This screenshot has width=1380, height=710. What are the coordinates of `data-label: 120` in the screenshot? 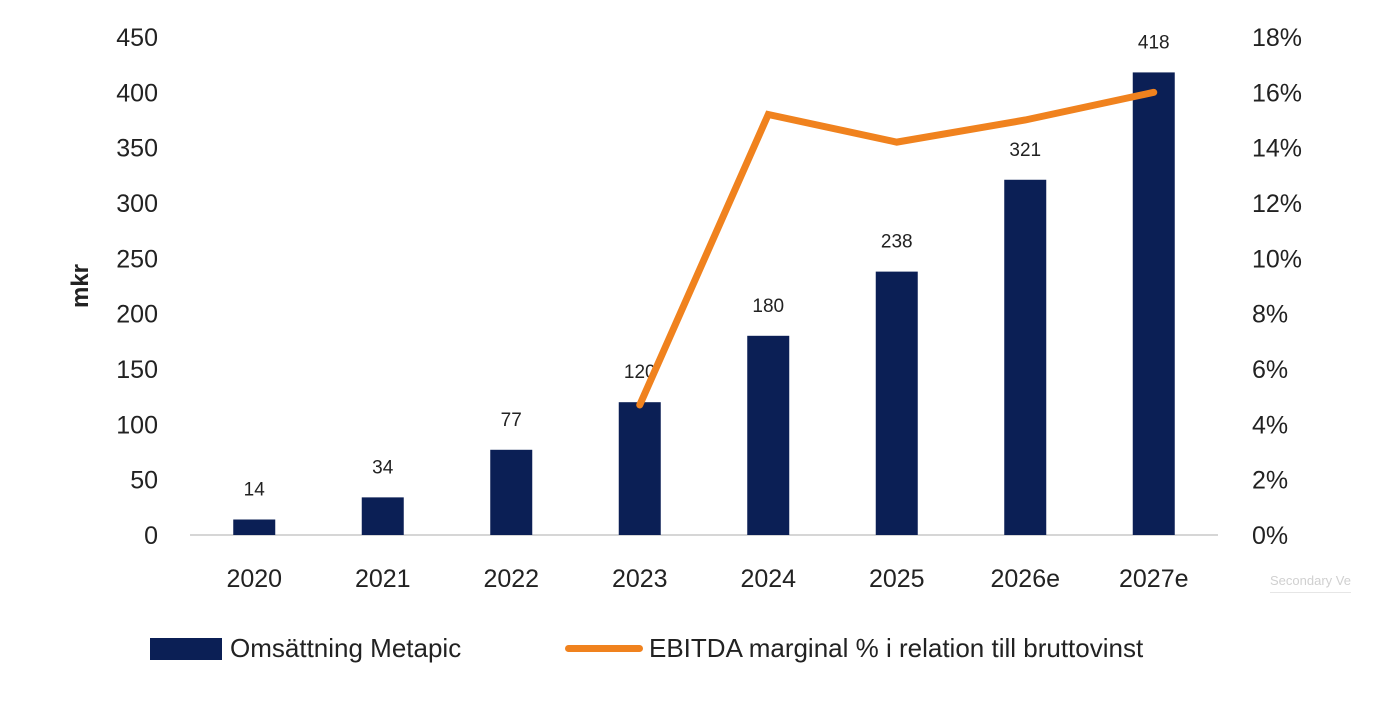 It's located at (640, 372).